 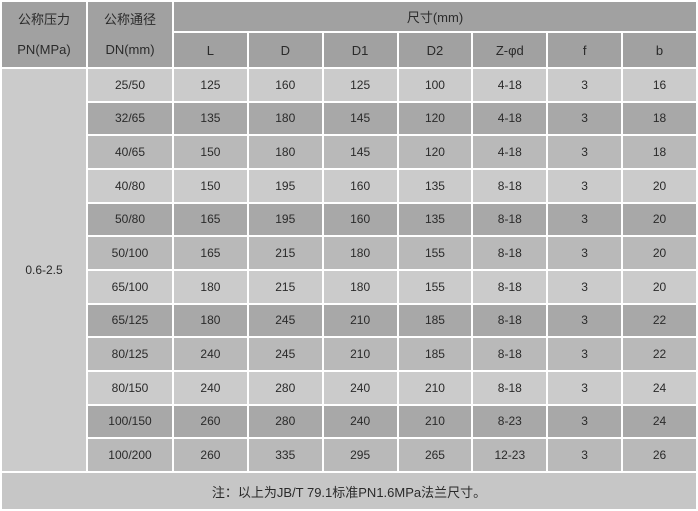 I want to click on dim-cell-D2: 265, so click(x=435, y=455).